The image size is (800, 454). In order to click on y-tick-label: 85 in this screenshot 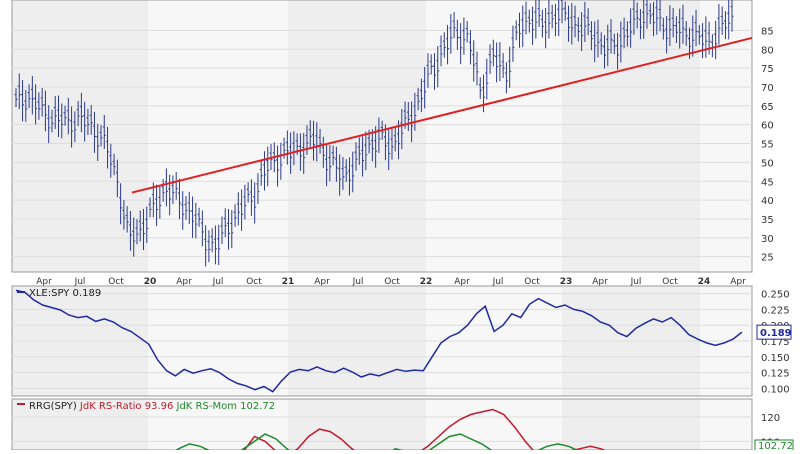, I will do `click(767, 31)`.